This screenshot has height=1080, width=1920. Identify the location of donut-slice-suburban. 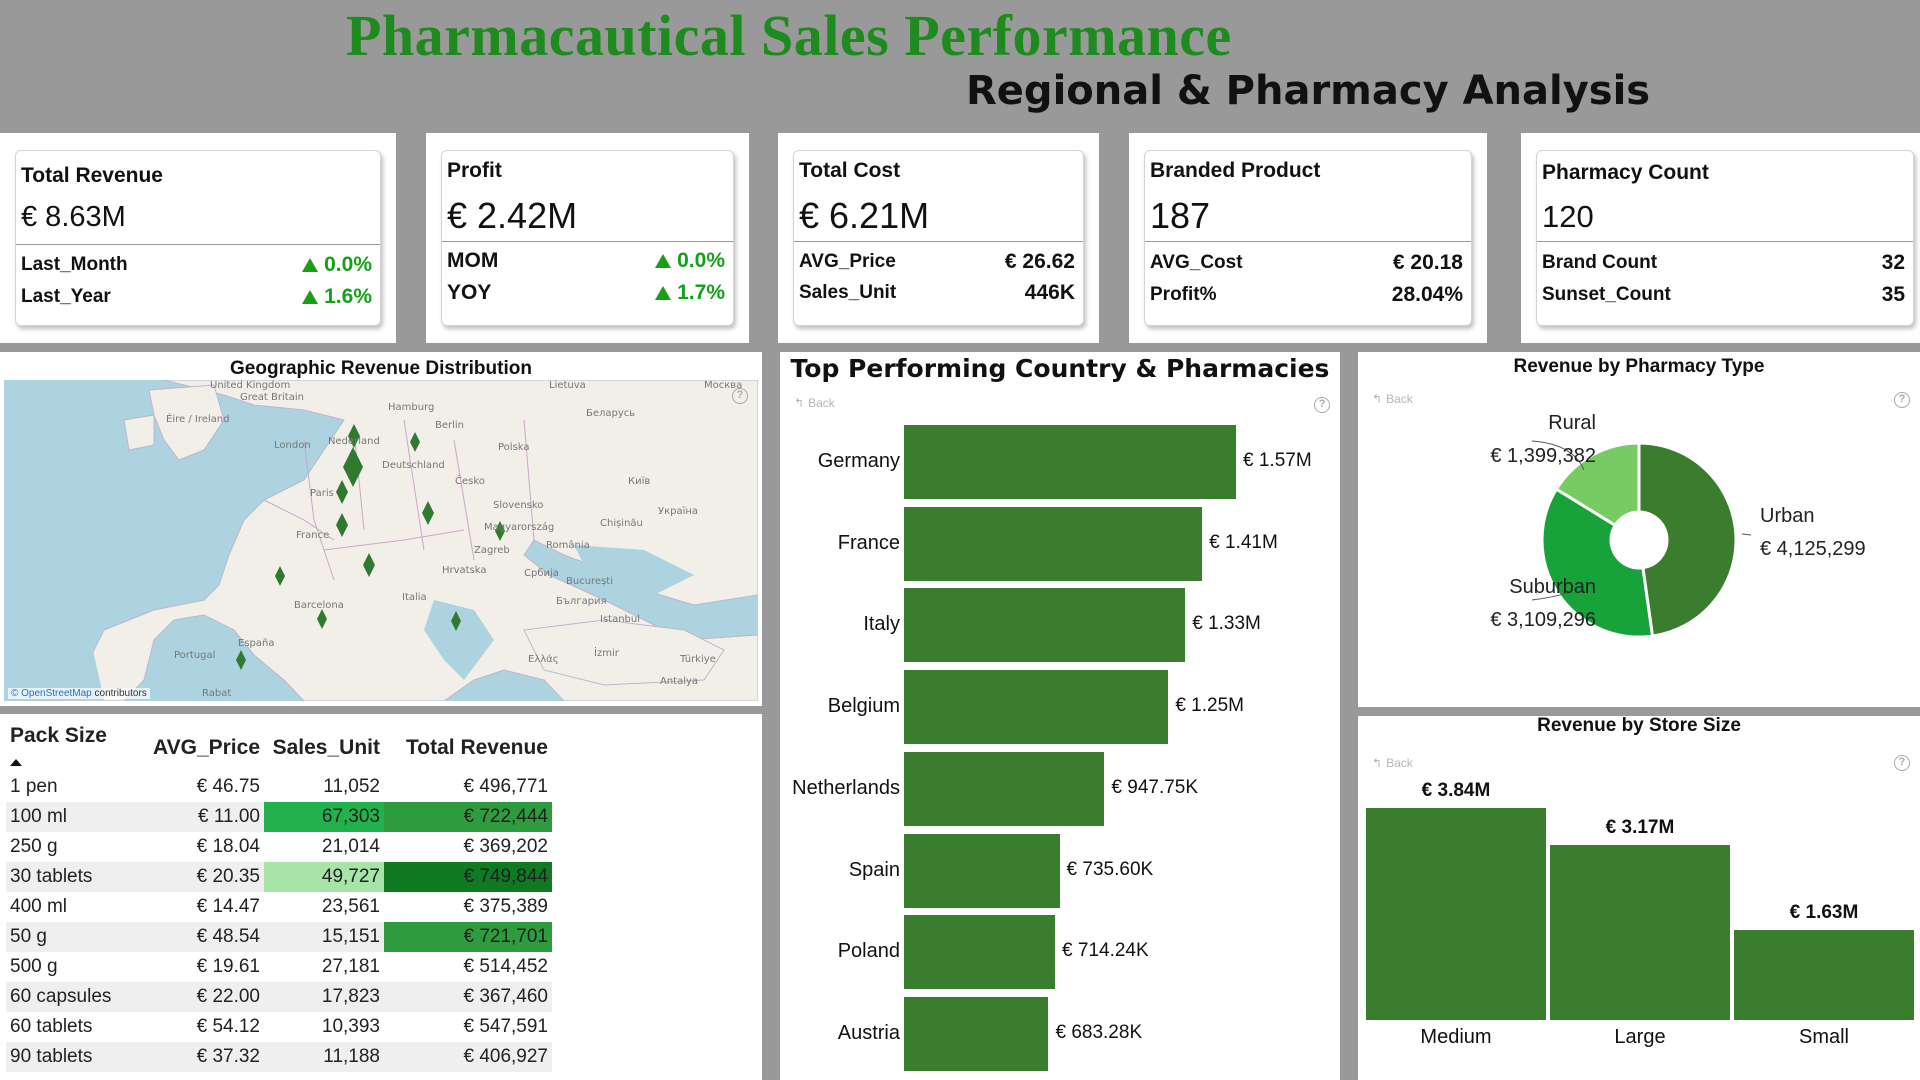
(1597, 563).